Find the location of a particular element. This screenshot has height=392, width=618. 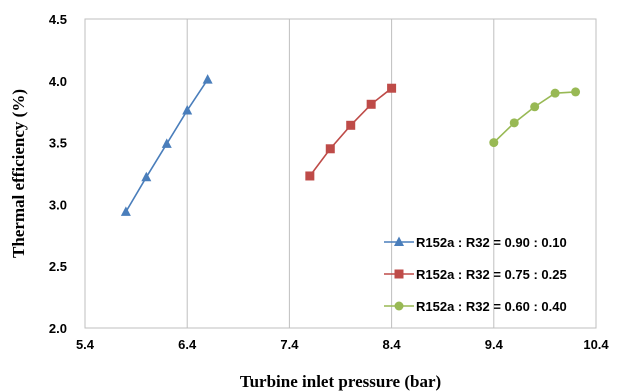

legend-label-0: R152a : R32 = 0.90 : 0.10 is located at coordinates (491, 242).